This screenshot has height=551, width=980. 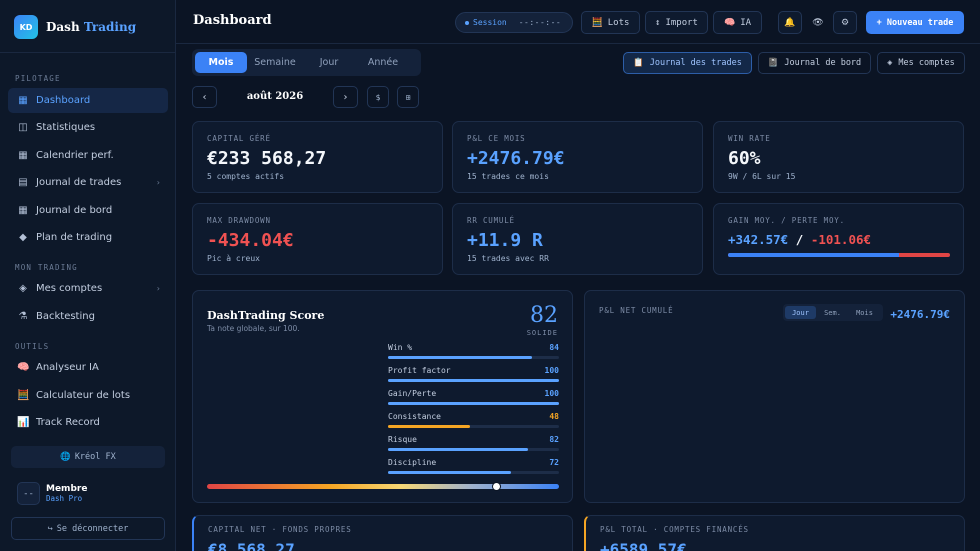 I want to click on bottom-value: +6589.57€, so click(x=643, y=545).